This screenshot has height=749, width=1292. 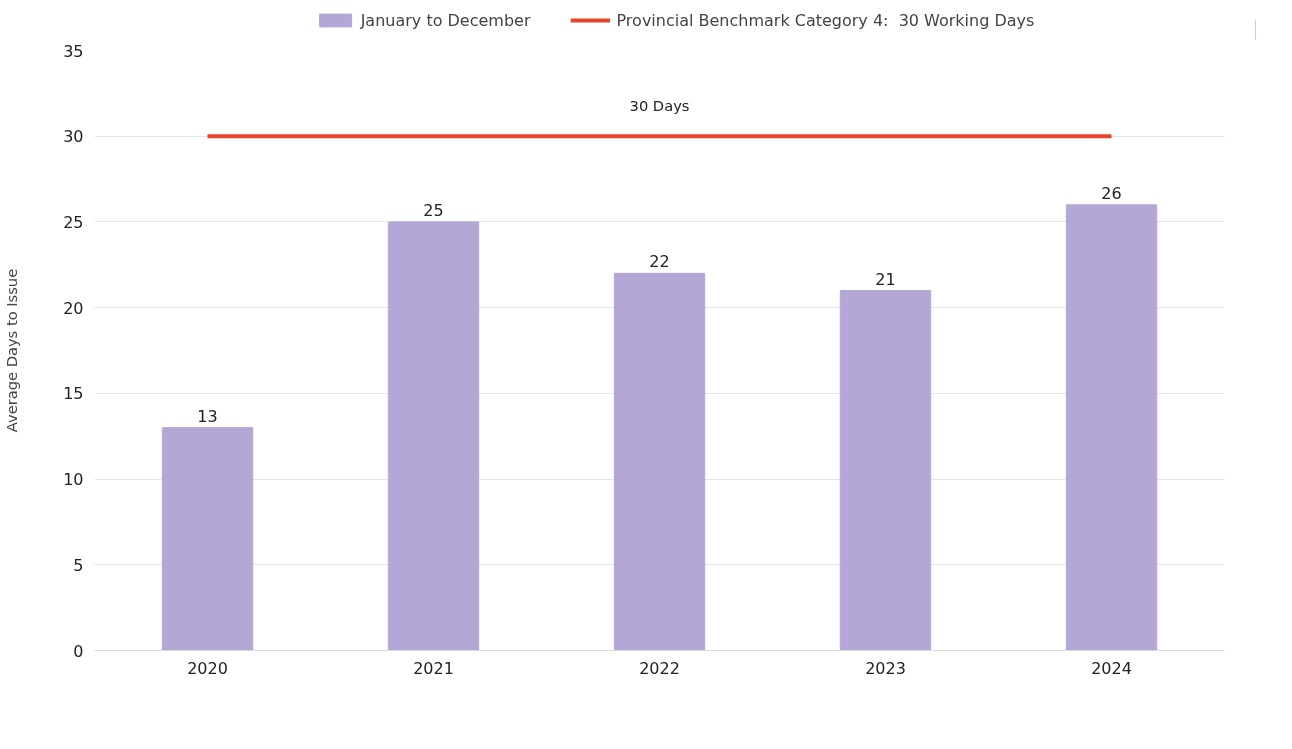 I want to click on y-tick-label: 35, so click(x=73, y=51).